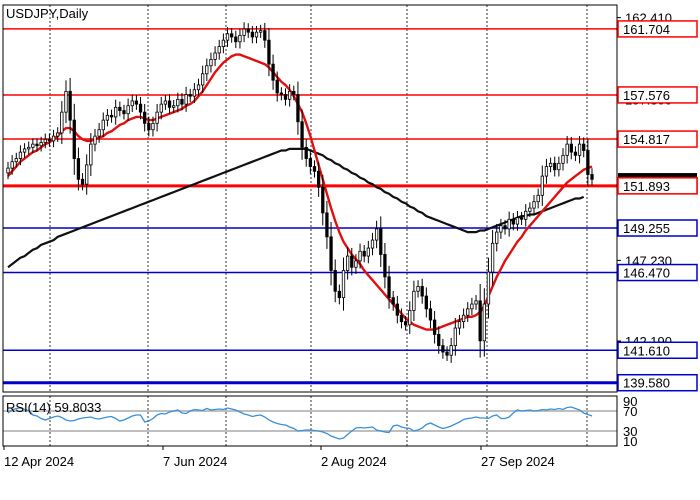 The height and width of the screenshot is (500, 700). I want to click on rsi-tick-3: 10, so click(630, 441).